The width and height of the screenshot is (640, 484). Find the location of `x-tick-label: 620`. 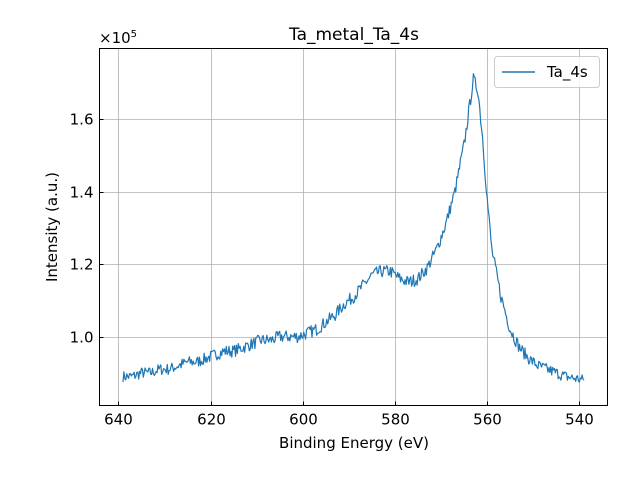

x-tick-label: 620 is located at coordinates (211, 420).